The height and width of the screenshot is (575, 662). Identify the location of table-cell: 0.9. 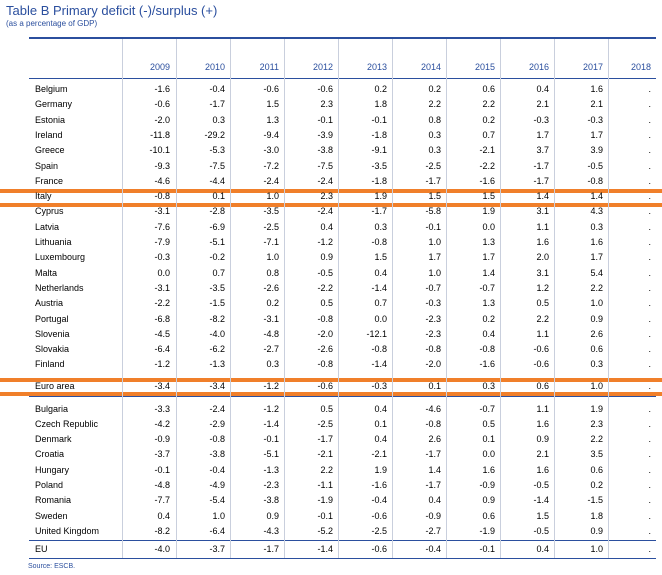
(252, 516).